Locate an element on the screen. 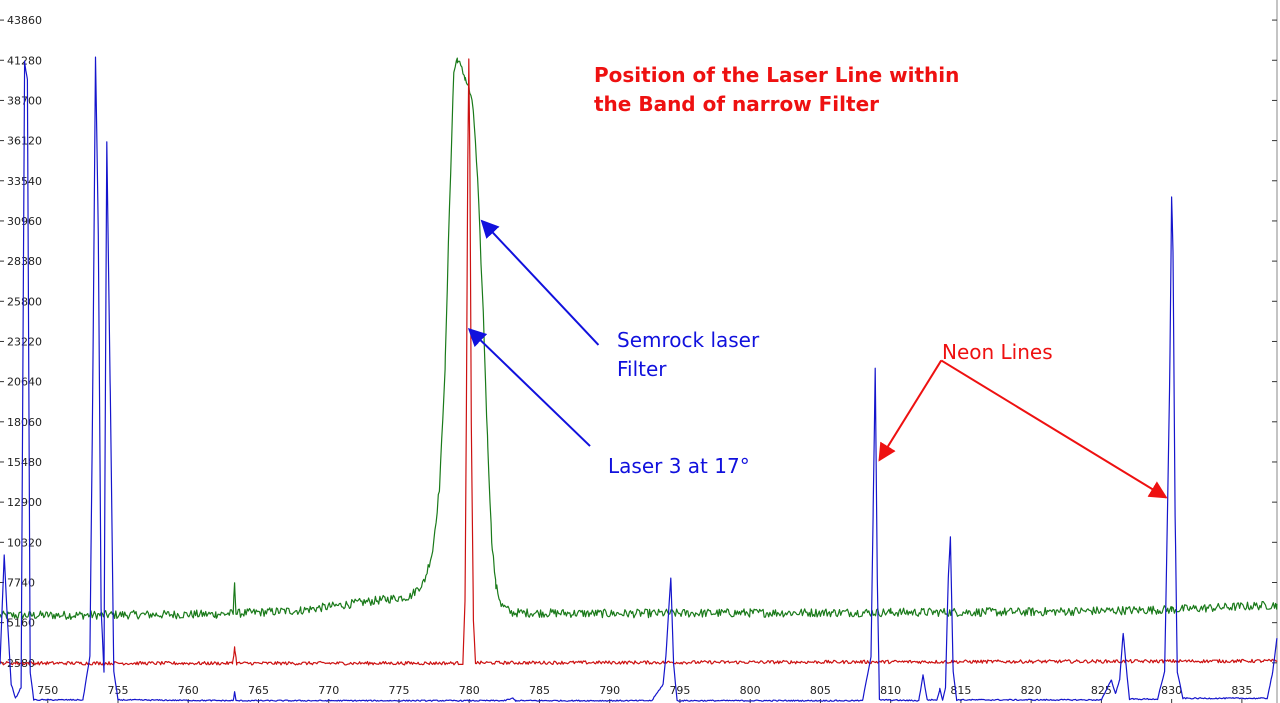 The width and height of the screenshot is (1280, 703). y-tick-label: 25800 is located at coordinates (24, 301).